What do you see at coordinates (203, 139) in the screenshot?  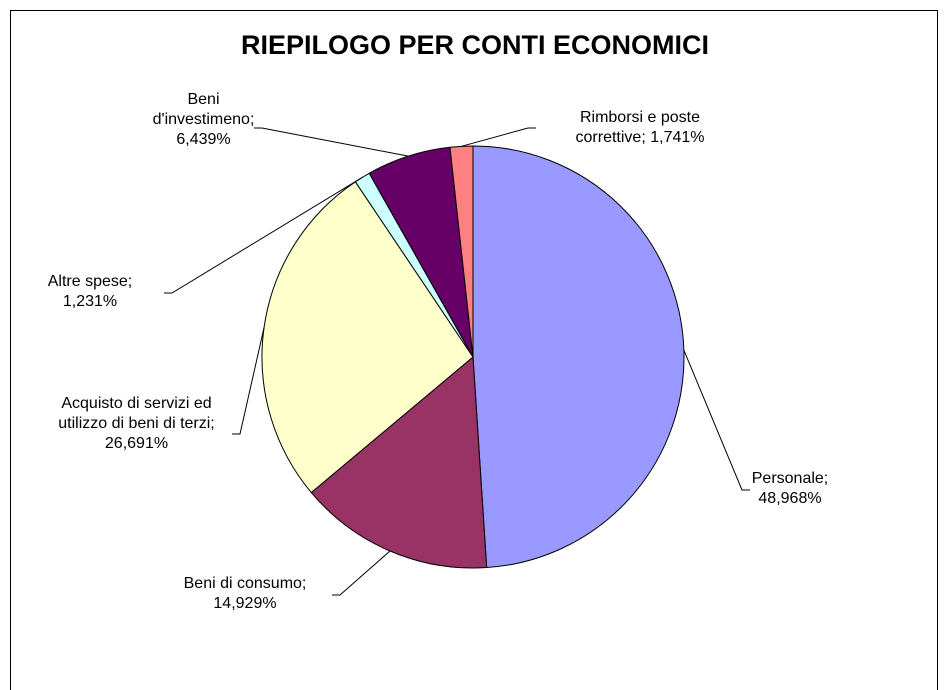 I see `value-label: 6,439%` at bounding box center [203, 139].